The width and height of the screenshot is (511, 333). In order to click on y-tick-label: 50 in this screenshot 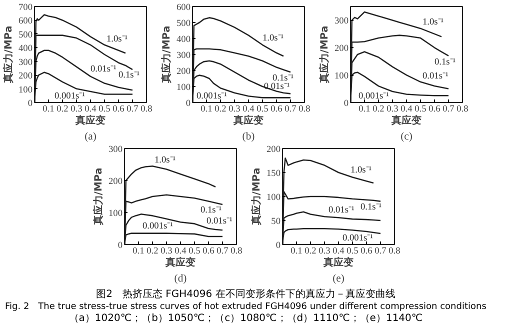, I will do `click(276, 222)`.